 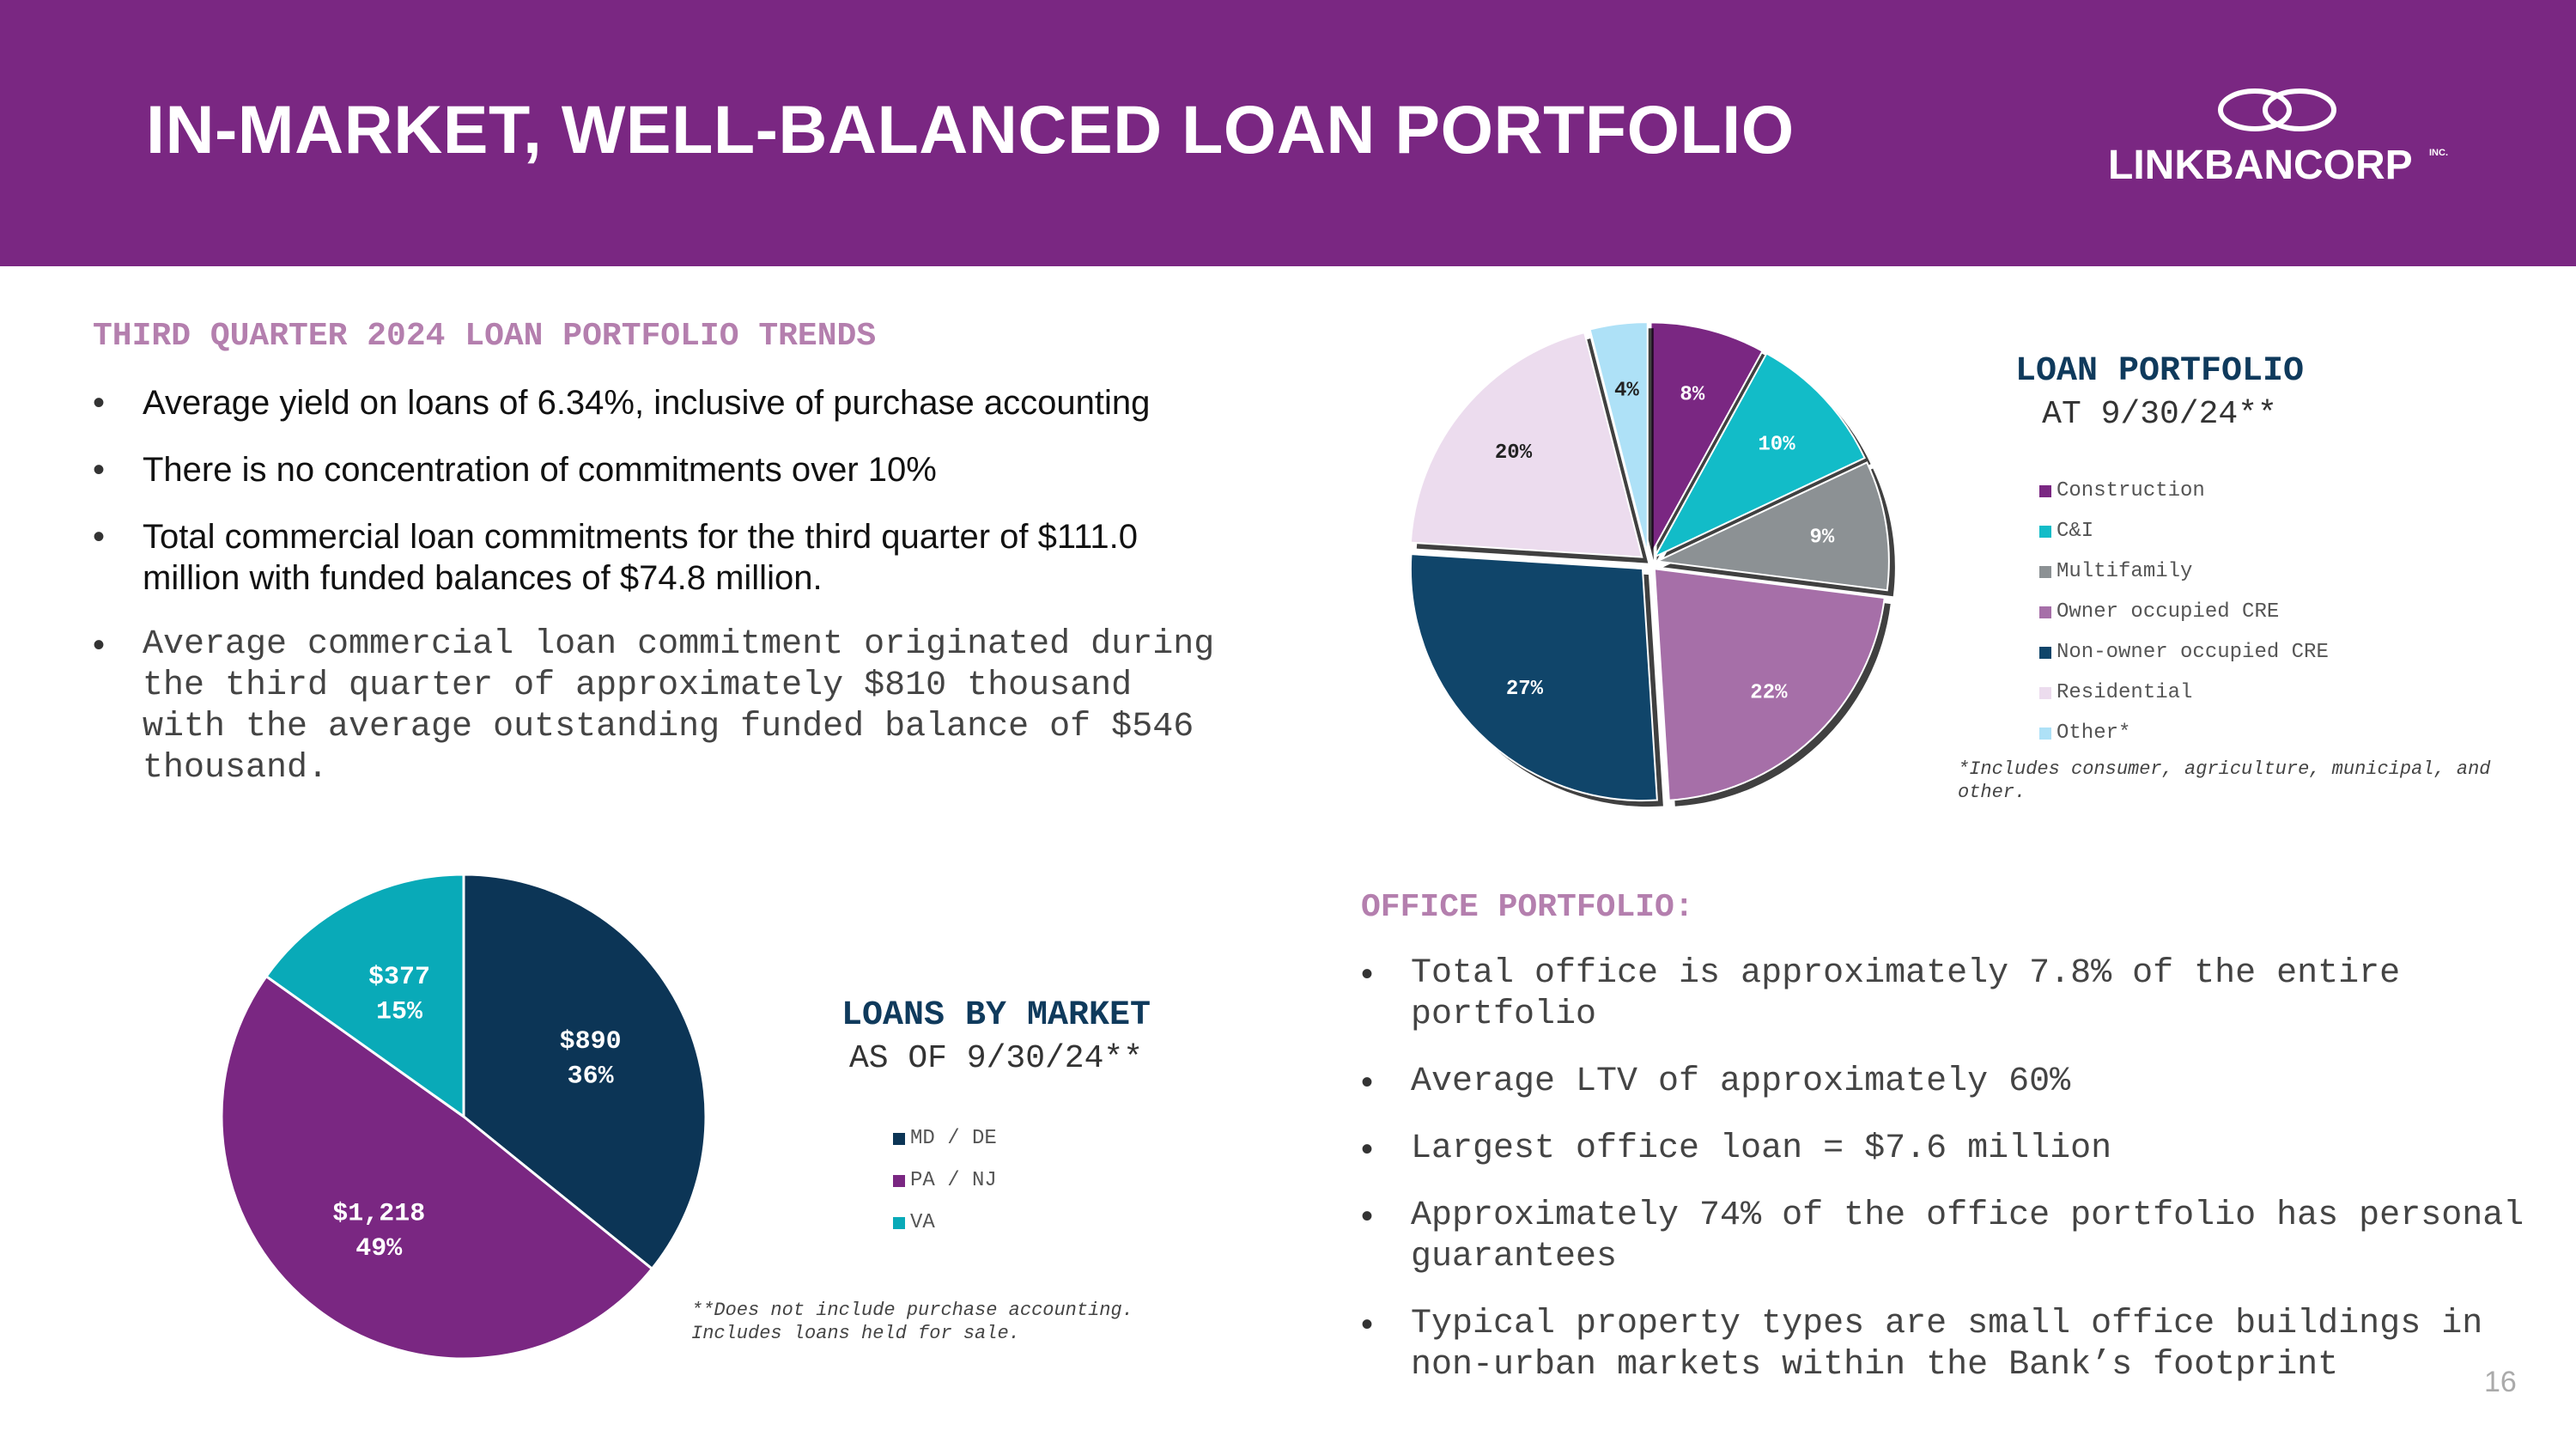 What do you see at coordinates (2438, 153) in the screenshot?
I see `logo-inc: INC.` at bounding box center [2438, 153].